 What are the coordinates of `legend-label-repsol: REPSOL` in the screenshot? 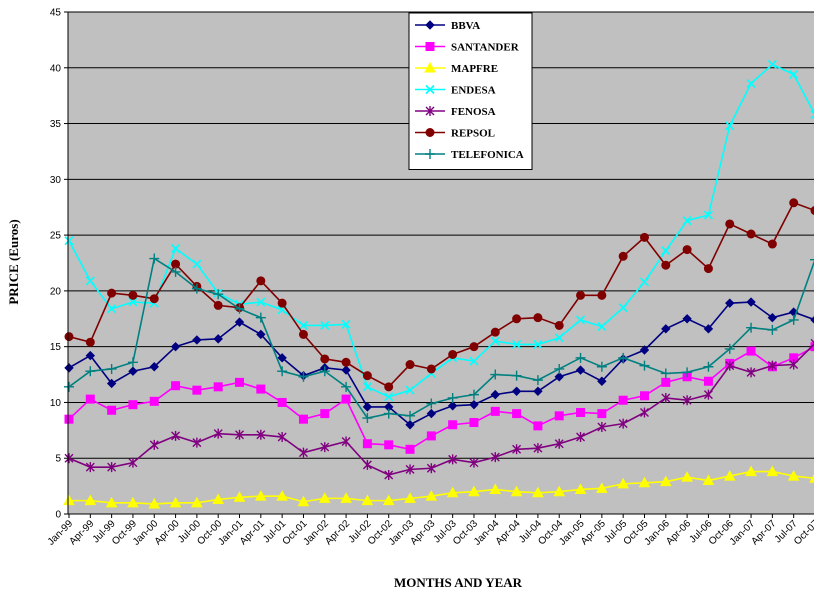 It's located at (473, 134).